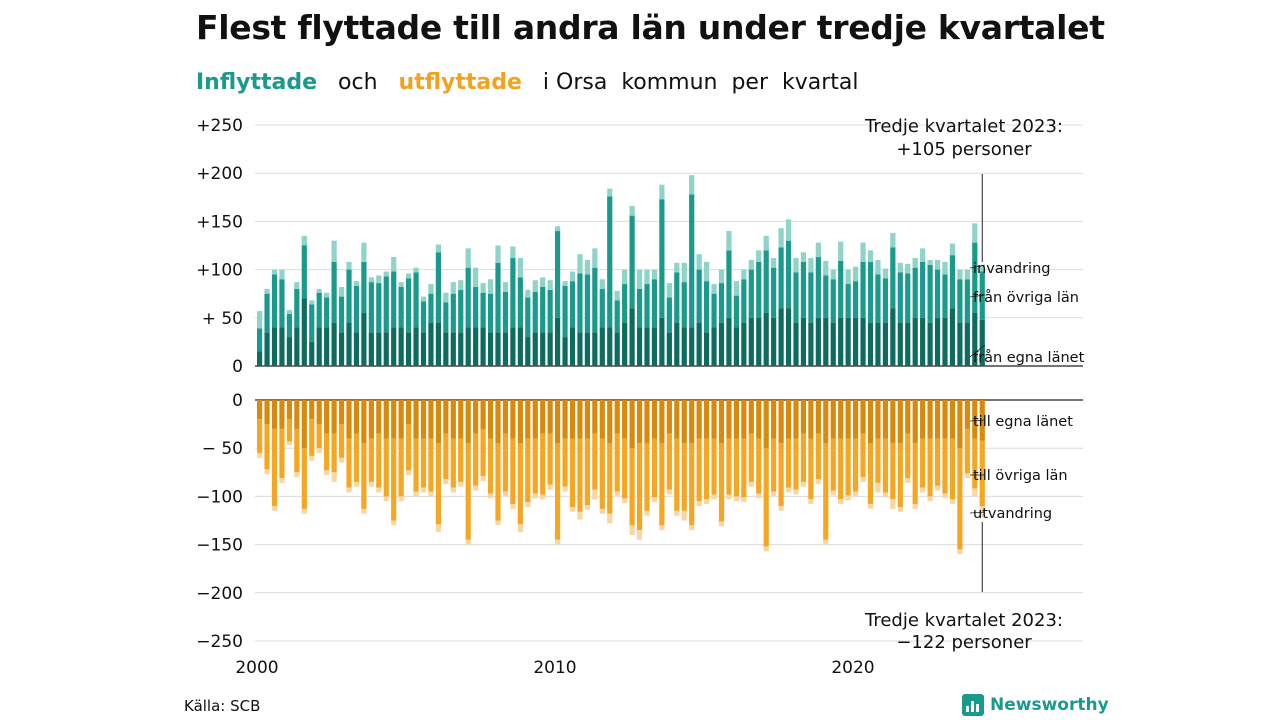 Image resolution: width=1280 pixels, height=720 pixels. What do you see at coordinates (852, 668) in the screenshot?
I see `x-tick-label: 2020` at bounding box center [852, 668].